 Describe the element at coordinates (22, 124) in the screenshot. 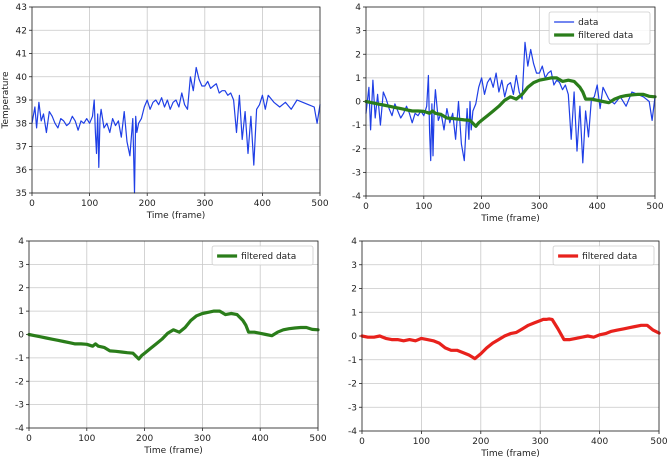

I see `y-tick-label: 38` at that location.